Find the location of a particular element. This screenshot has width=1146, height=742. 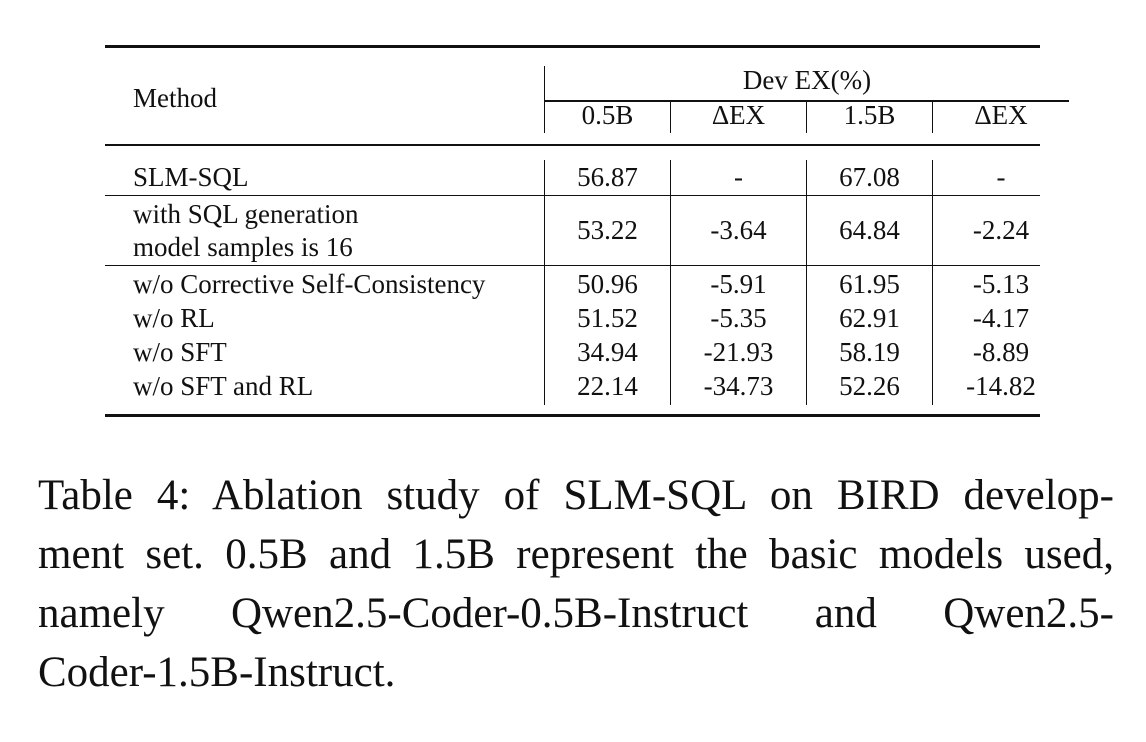

cell-1-5b: 67.08 is located at coordinates (869, 177).